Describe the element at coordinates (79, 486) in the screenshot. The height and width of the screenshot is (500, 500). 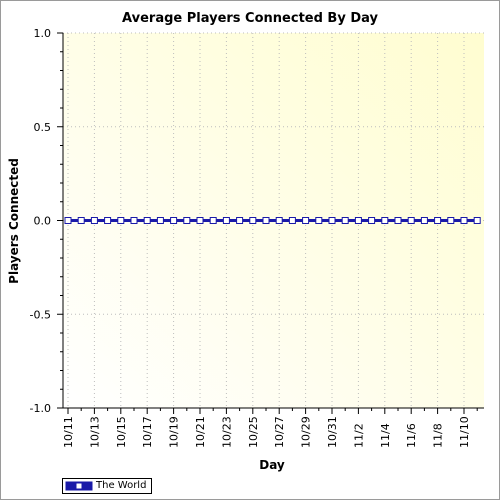
I see `legend-swatch` at that location.